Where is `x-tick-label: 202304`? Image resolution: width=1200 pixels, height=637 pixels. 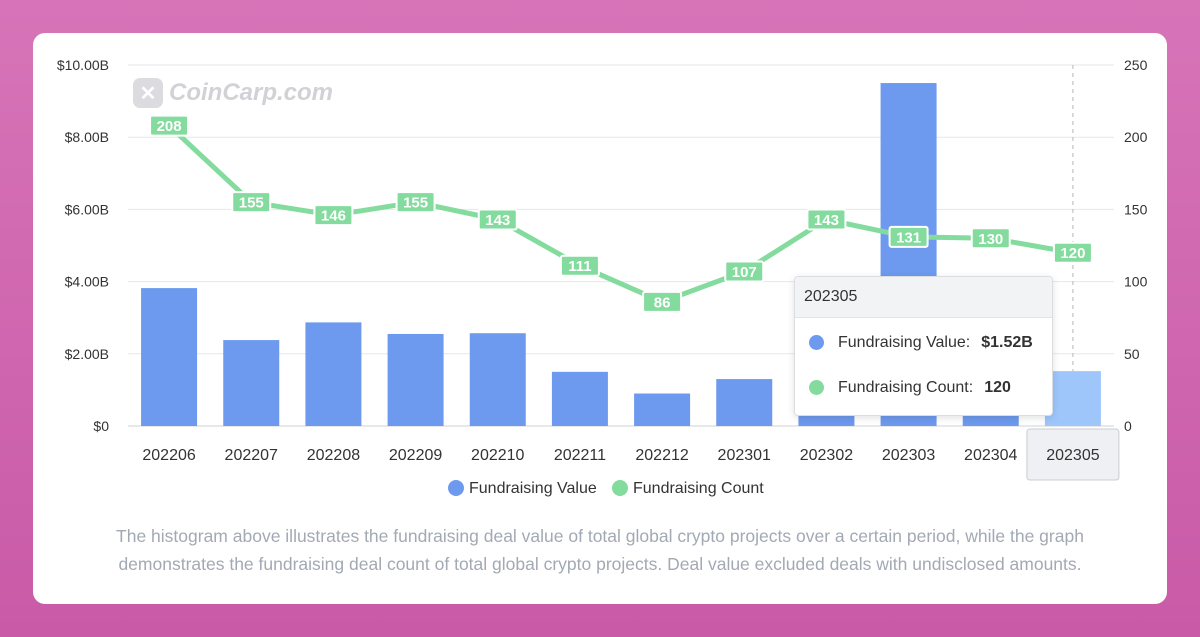 x-tick-label: 202304 is located at coordinates (990, 455).